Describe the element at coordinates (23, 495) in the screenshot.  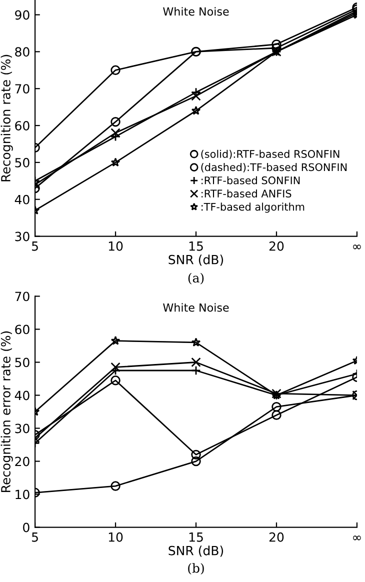
I see `y-tick-label: 10` at that location.